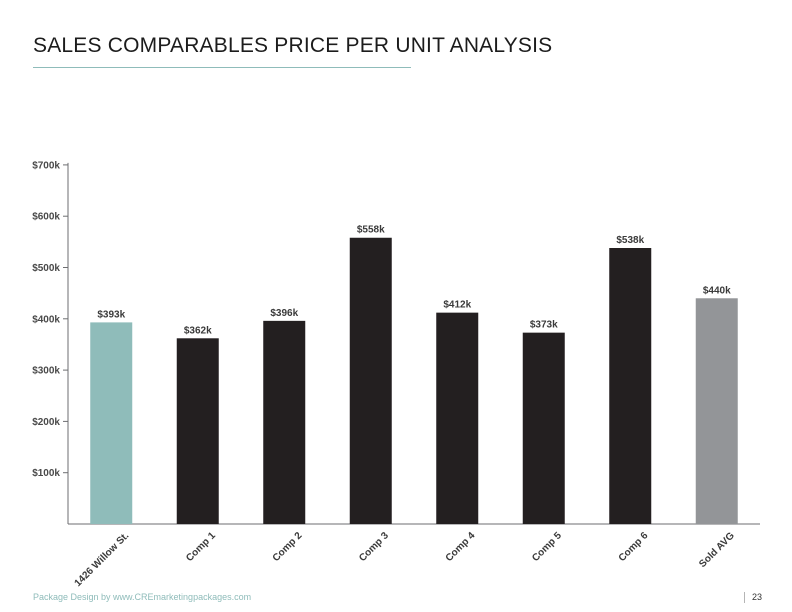 The height and width of the screenshot is (612, 792). What do you see at coordinates (717, 290) in the screenshot?
I see `bar-value-label: $440k` at bounding box center [717, 290].